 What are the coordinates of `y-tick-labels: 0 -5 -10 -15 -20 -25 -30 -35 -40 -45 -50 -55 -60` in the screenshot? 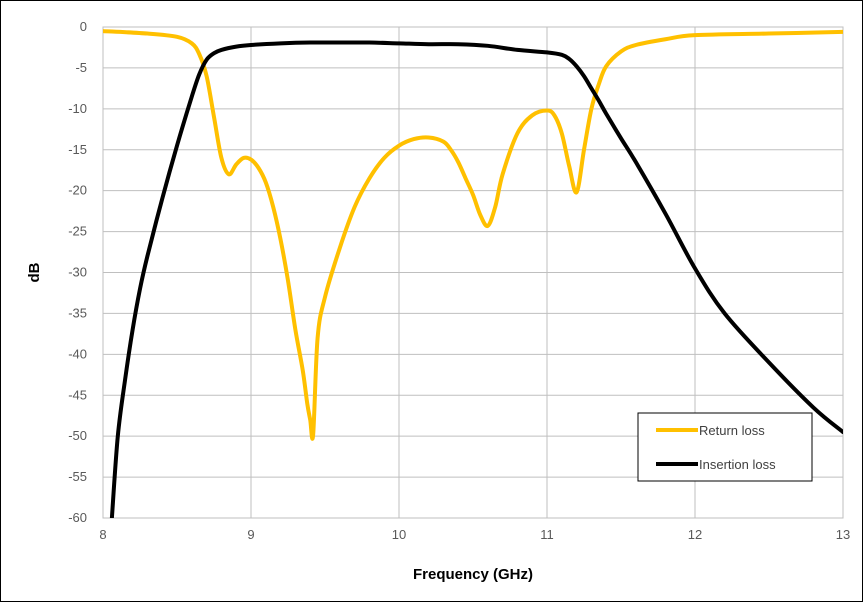 It's located at (77, 272).